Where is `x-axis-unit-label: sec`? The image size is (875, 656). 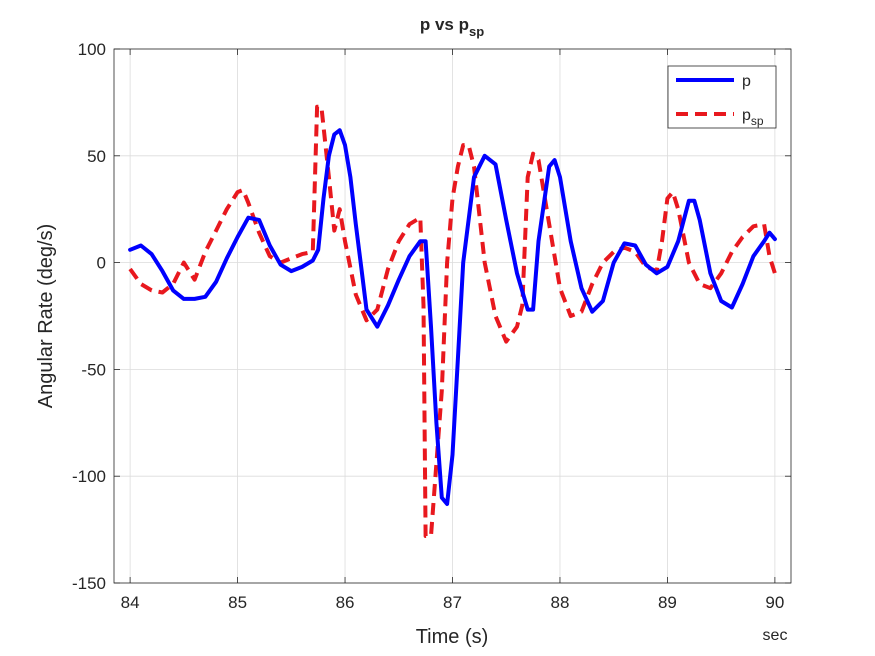 x-axis-unit-label: sec is located at coordinates (775, 635).